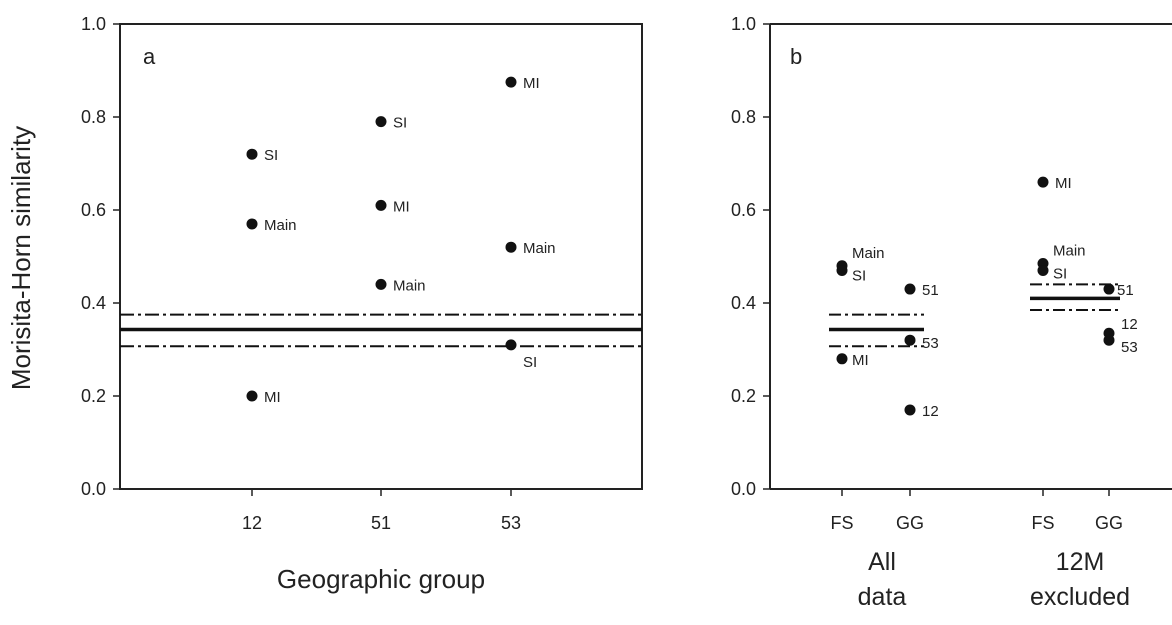  What do you see at coordinates (252, 523) in the screenshot?
I see `x-tick-label: 12` at bounding box center [252, 523].